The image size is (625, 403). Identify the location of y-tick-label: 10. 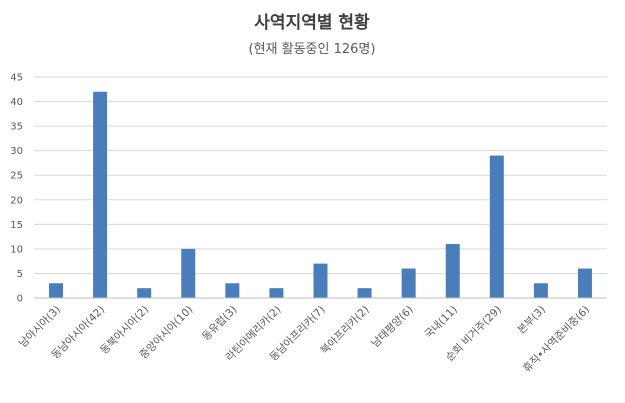
(16, 249).